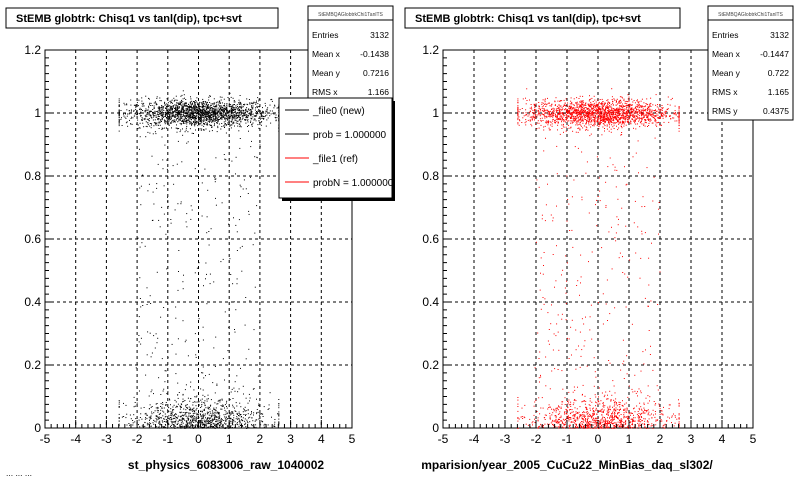  I want to click on stats-label: Mean x, so click(326, 54).